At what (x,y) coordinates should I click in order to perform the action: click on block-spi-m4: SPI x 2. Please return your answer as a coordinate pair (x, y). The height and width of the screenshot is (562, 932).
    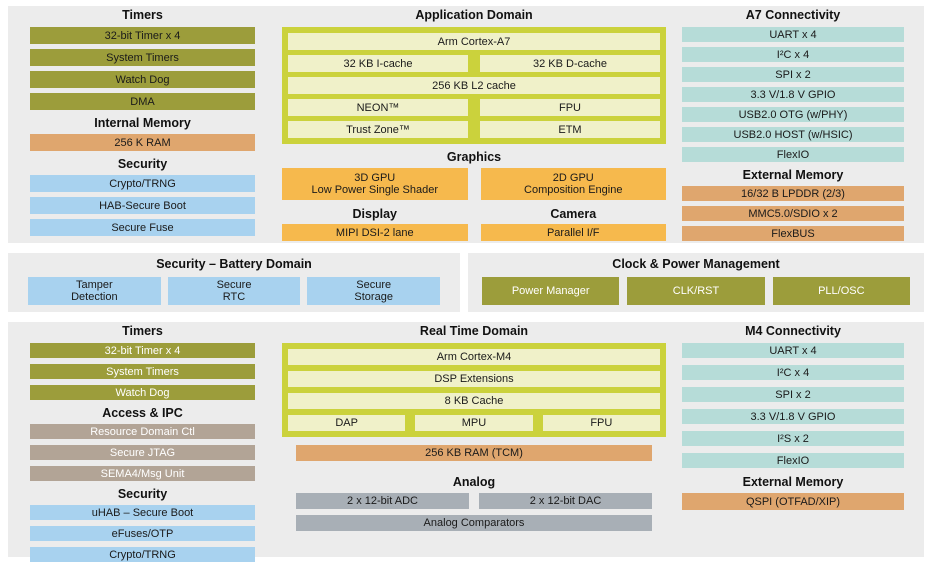
    Looking at the image, I should click on (793, 394).